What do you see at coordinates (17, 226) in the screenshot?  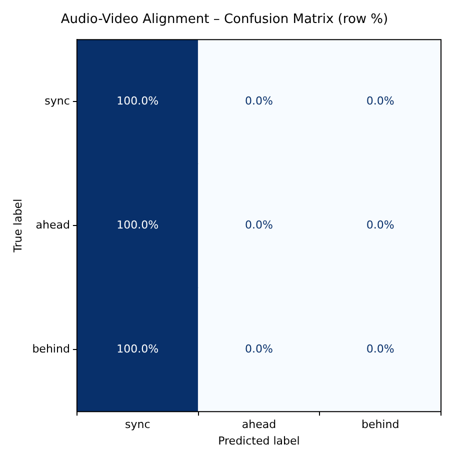 I see `y-axis-title: True label` at bounding box center [17, 226].